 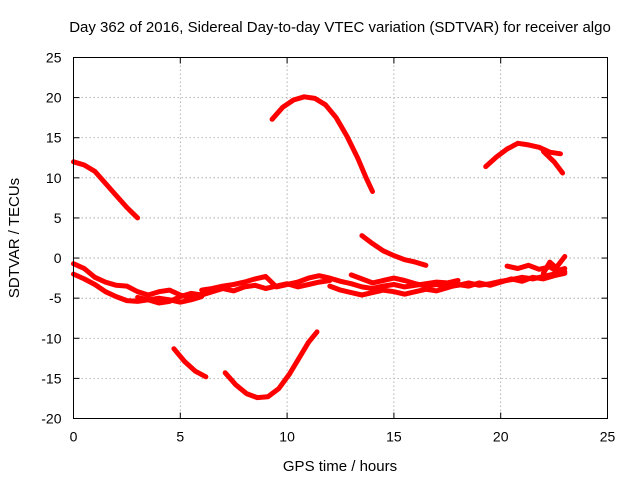 What do you see at coordinates (180, 437) in the screenshot?
I see `x-tick-label: 5` at bounding box center [180, 437].